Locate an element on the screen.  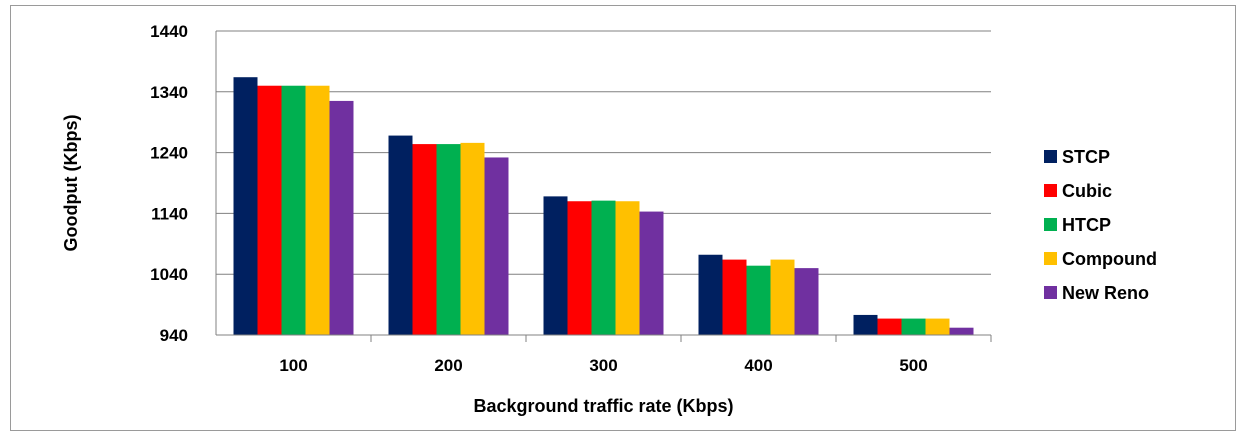
legend-label: HTCP is located at coordinates (1086, 225).